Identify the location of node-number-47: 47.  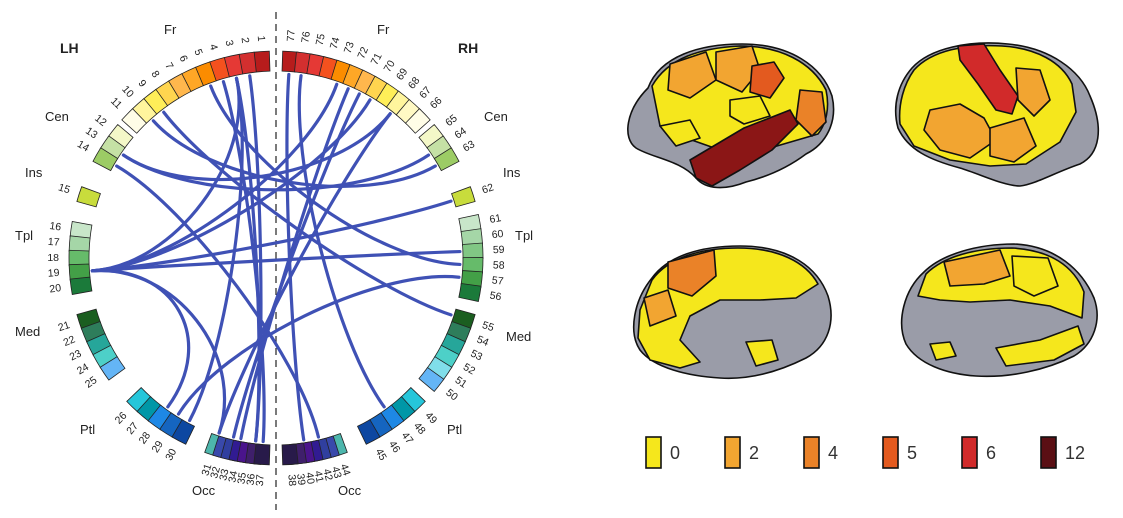
(407, 438).